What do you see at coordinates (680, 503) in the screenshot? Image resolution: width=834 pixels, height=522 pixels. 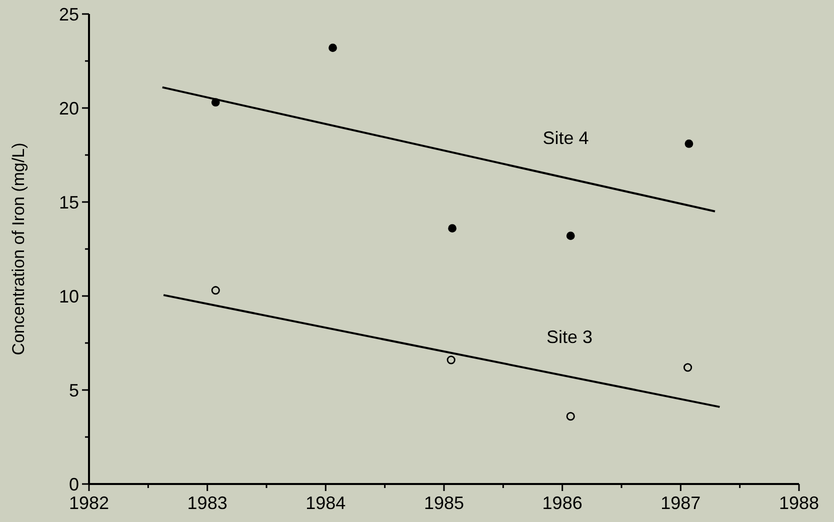 I see `x-tick-label: 1987` at bounding box center [680, 503].